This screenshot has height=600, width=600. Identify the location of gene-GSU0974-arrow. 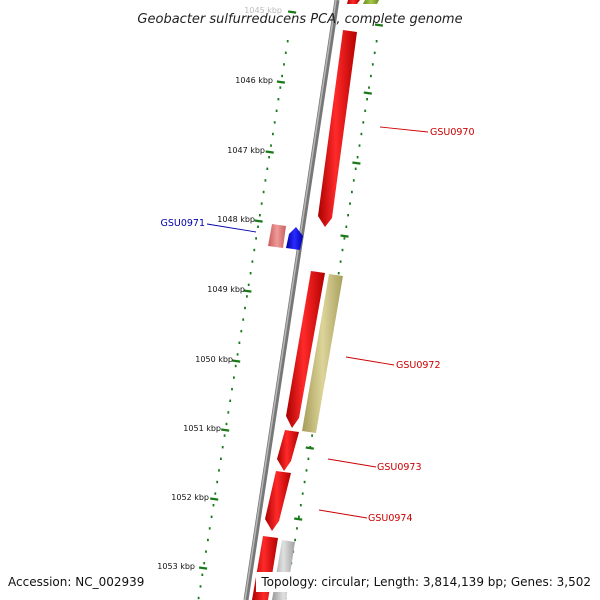
(278, 501).